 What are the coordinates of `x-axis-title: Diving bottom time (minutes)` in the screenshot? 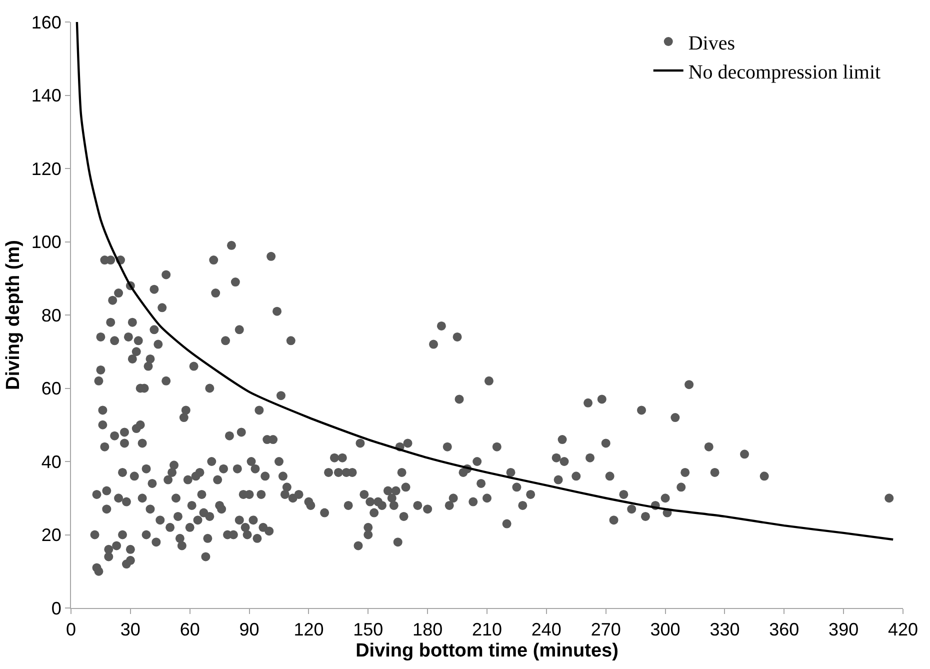 It's located at (487, 651).